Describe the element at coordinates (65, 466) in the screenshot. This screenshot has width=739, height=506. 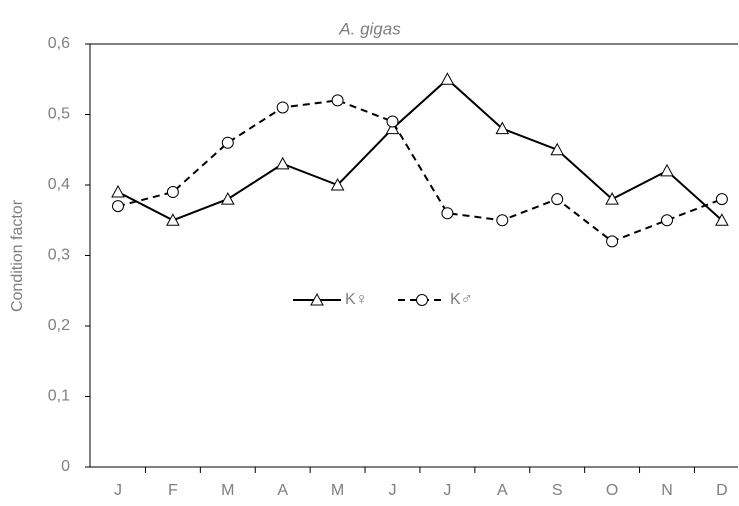
I see `y-tick-label: 0` at that location.